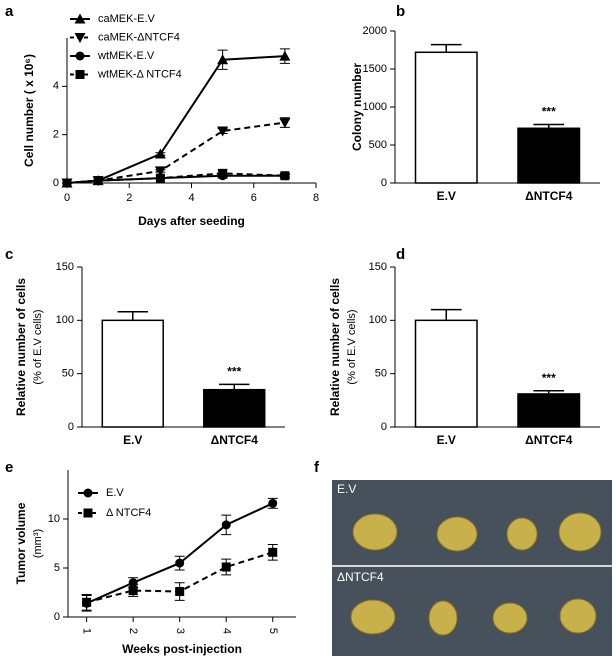  What do you see at coordinates (21, 543) in the screenshot?
I see `y-axis-label: Tumor volume` at bounding box center [21, 543].